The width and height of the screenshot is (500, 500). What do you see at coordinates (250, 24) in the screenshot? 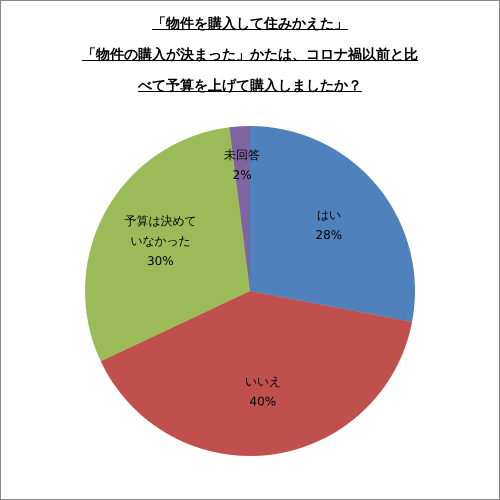
I see `chart-title: 「物件を購入して住みかえた」` at bounding box center [250, 24].